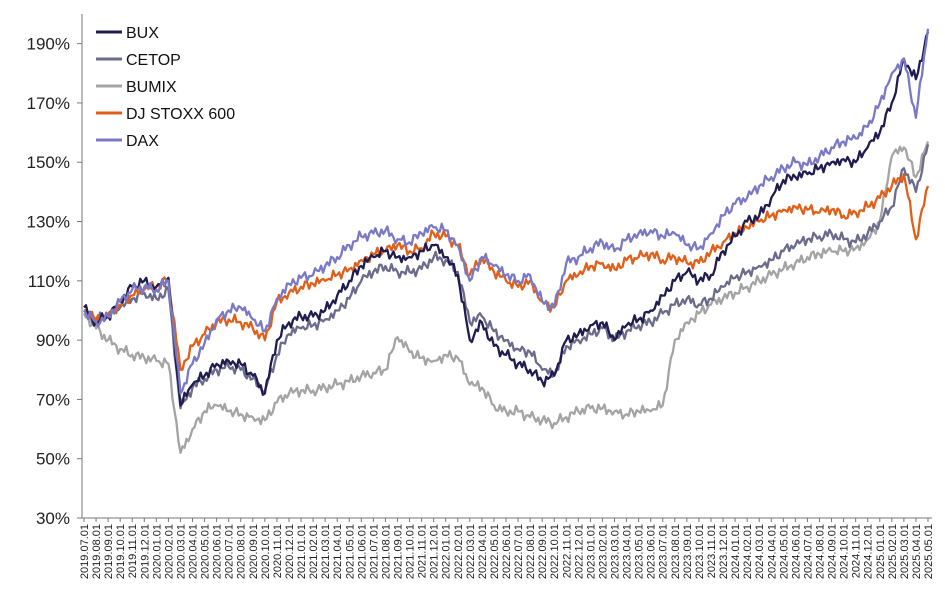 The image size is (945, 615). I want to click on x-tick-label: 2022.10.01, so click(555, 551).